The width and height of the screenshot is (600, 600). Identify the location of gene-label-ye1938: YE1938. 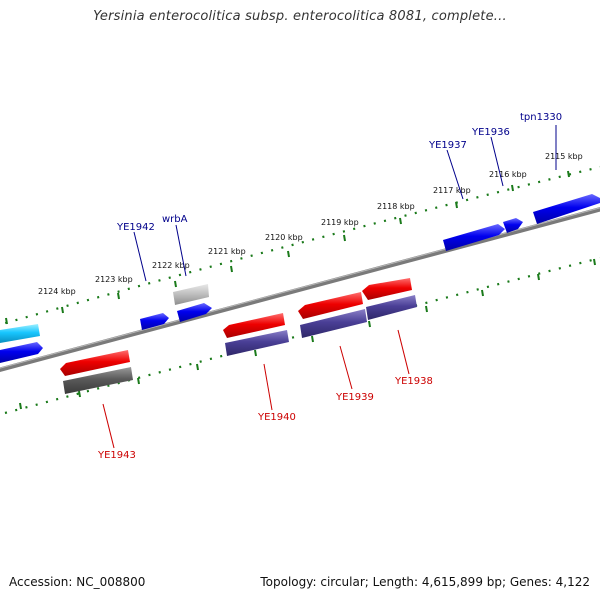
(413, 381).